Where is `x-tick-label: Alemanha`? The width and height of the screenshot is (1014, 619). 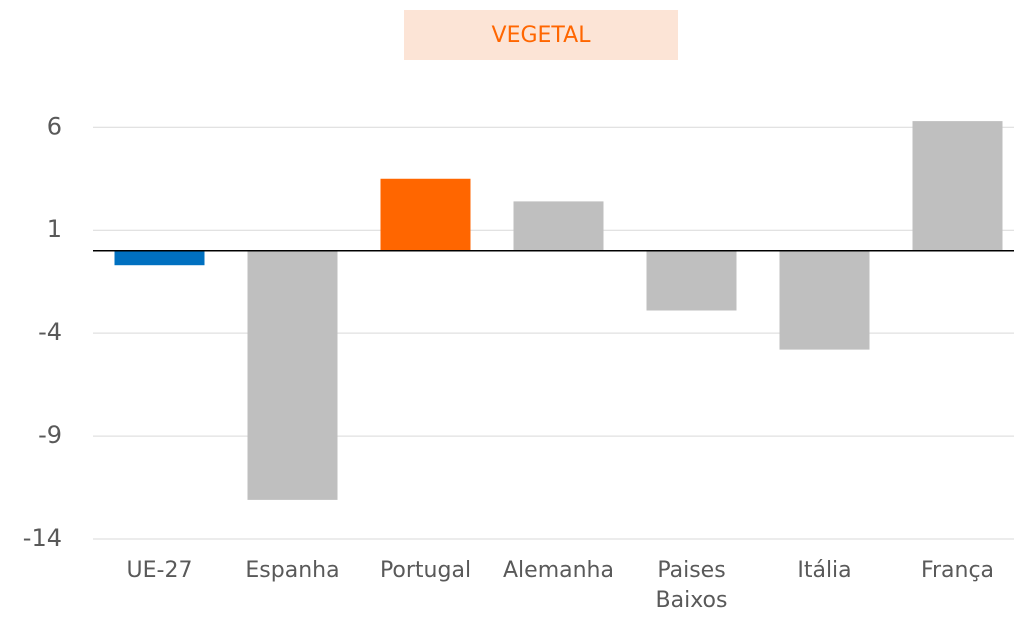 x-tick-label: Alemanha is located at coordinates (558, 570).